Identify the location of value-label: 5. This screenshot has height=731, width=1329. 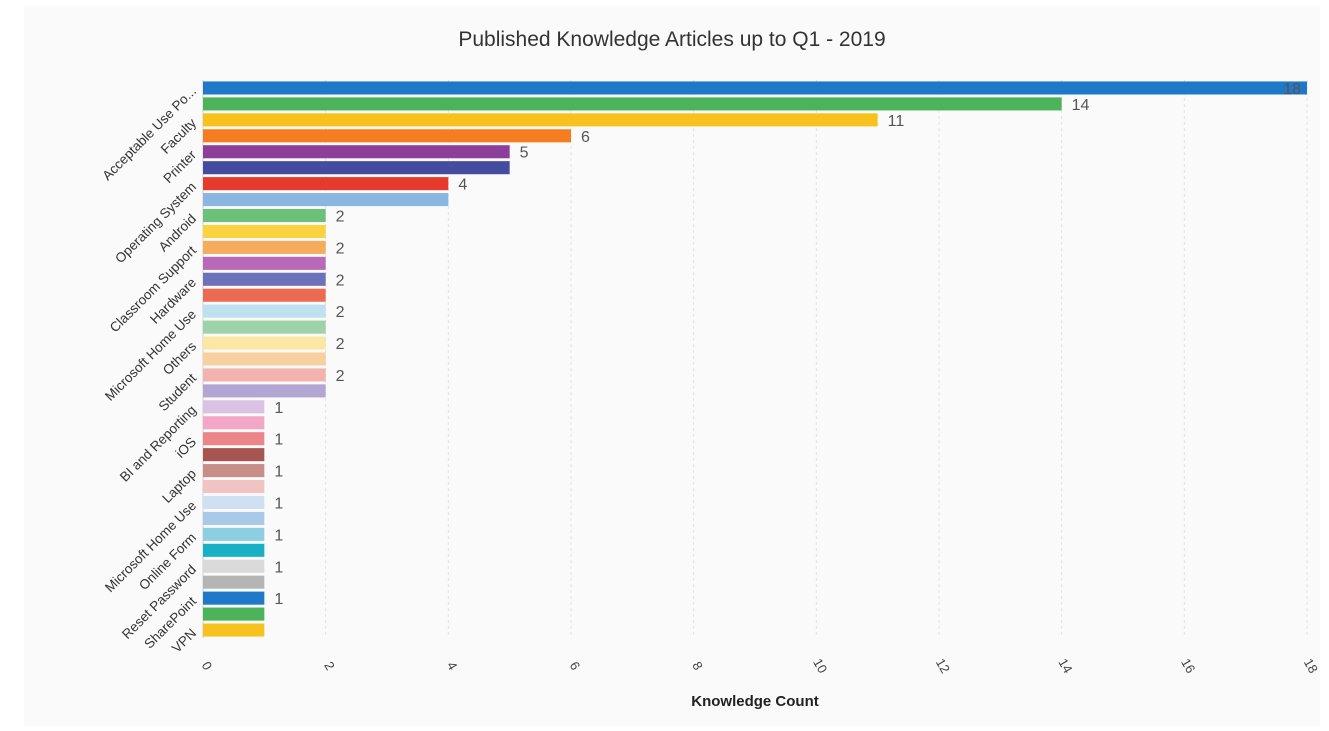
(524, 153).